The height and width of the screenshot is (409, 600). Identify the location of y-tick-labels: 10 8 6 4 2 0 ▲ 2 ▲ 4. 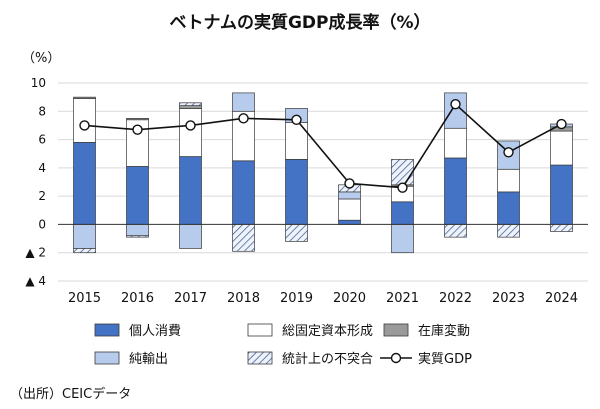
(35, 182).